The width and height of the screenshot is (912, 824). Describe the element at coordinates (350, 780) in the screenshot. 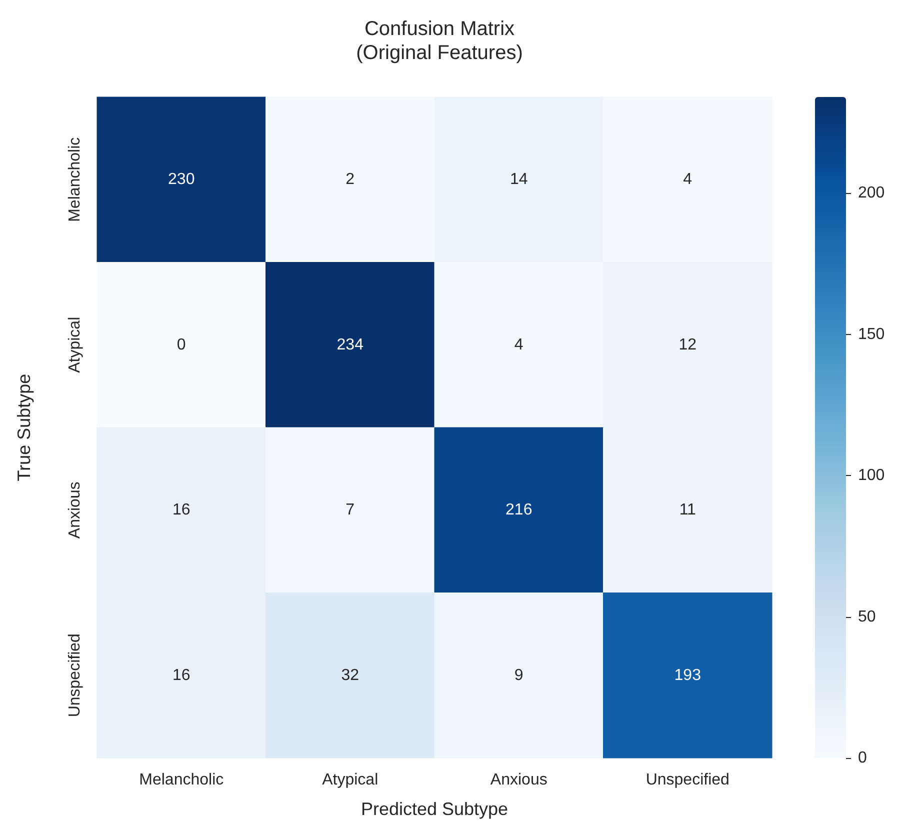

I see `x-tick-label: Atypical` at that location.